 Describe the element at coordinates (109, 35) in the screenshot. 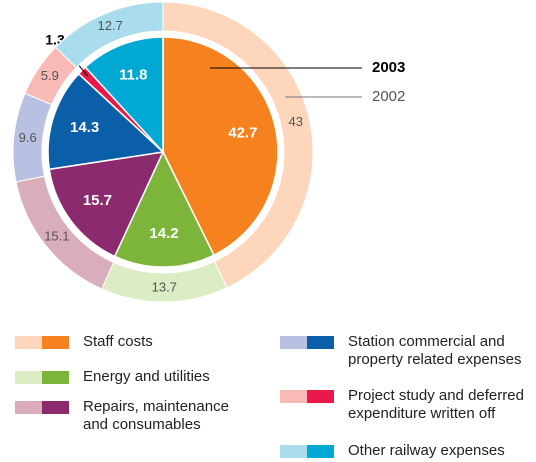

I see `ring-slice` at that location.